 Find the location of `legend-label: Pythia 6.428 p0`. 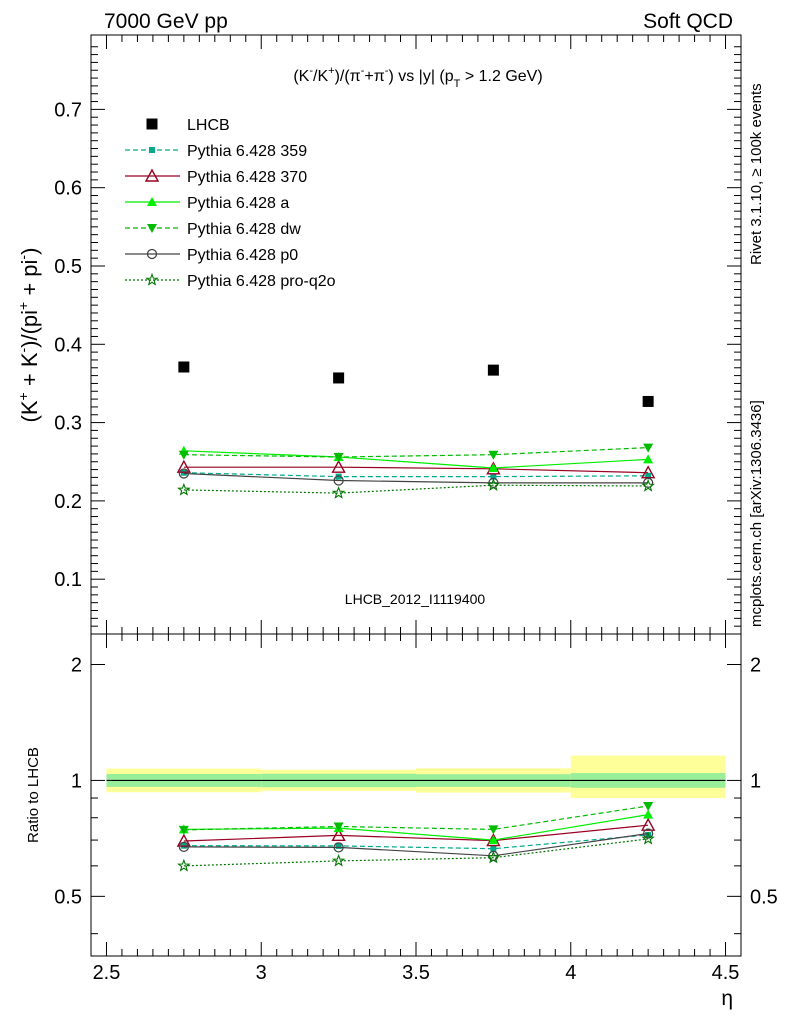

legend-label: Pythia 6.428 p0 is located at coordinates (242, 255).